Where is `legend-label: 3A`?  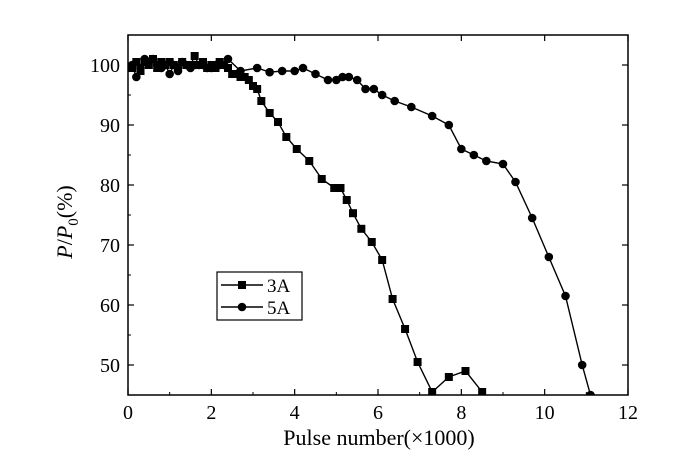
legend-label: 3A is located at coordinates (279, 286).